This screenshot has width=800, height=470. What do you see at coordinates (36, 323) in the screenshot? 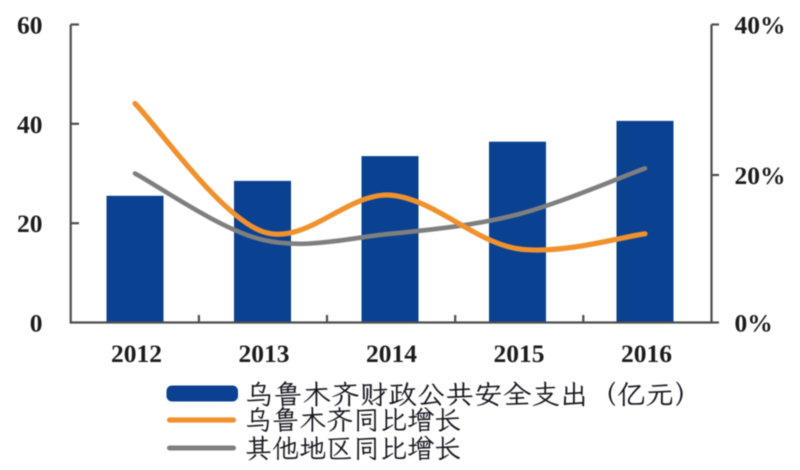
I see `svg-text: 0` at bounding box center [36, 323].